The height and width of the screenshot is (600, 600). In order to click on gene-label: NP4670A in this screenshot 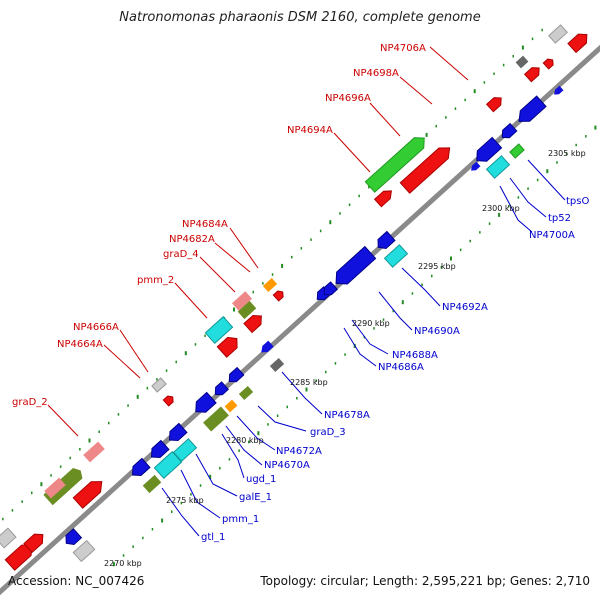, I will do `click(287, 465)`.